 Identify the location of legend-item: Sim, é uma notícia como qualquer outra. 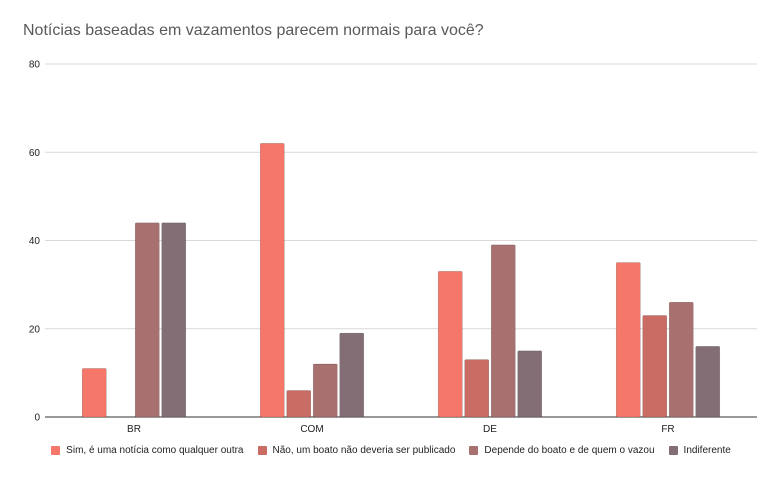
(147, 450).